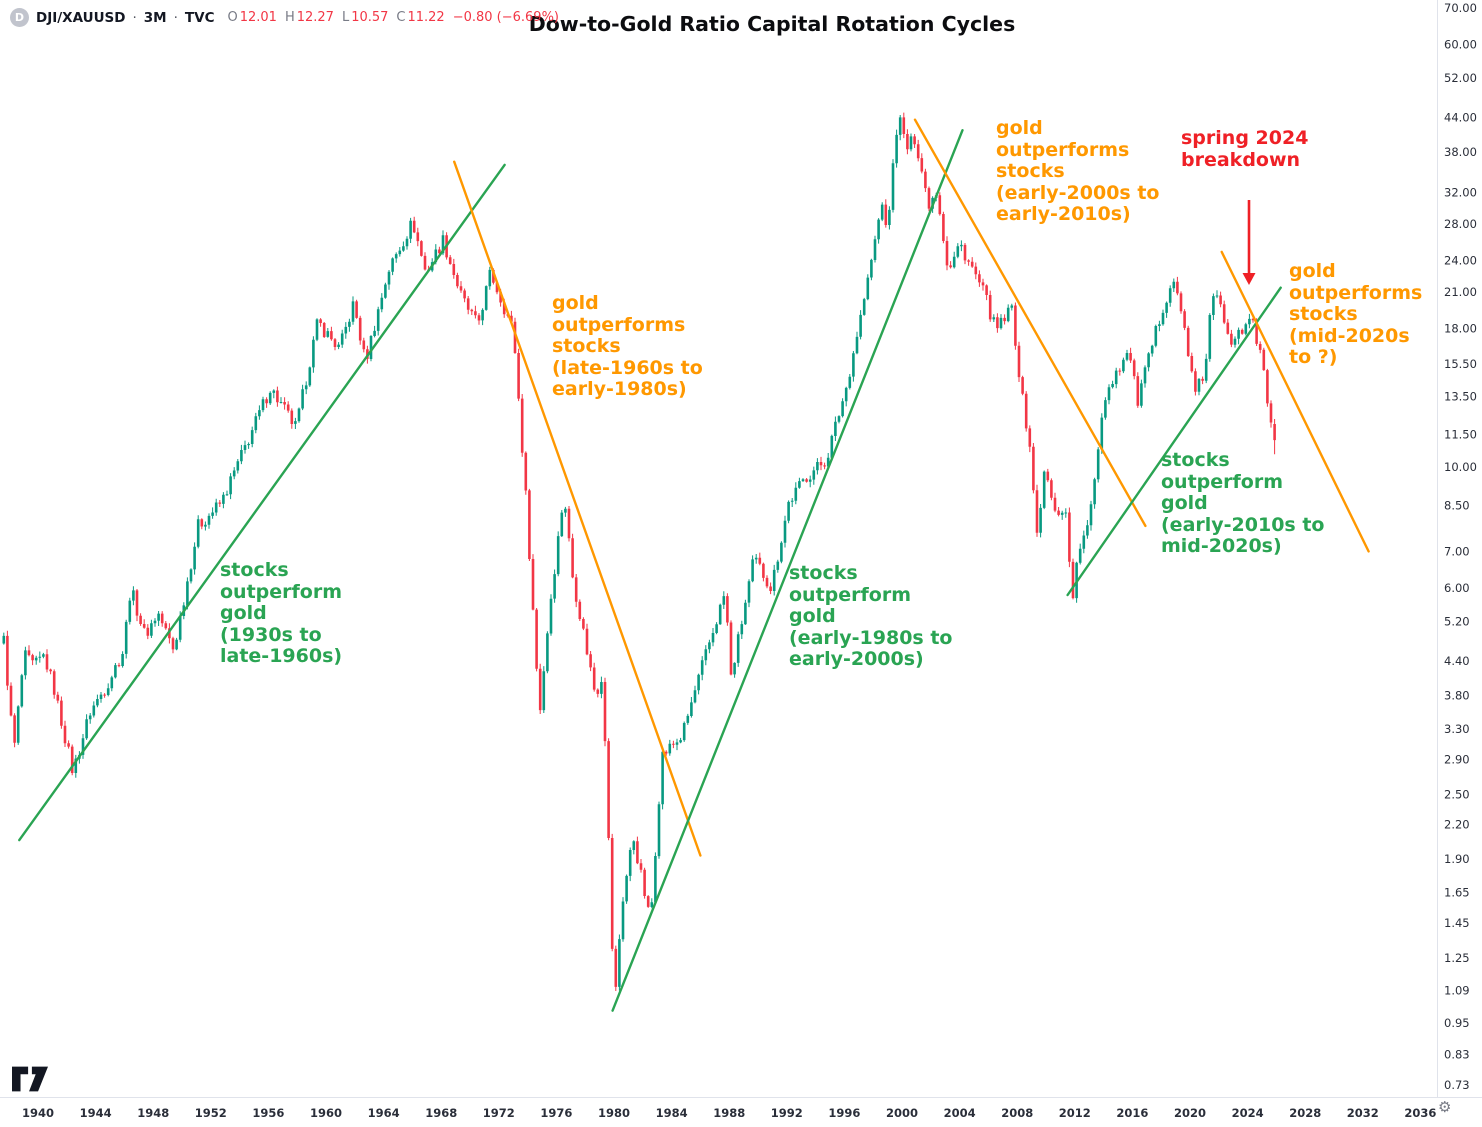 Image resolution: width=1482 pixels, height=1127 pixels. What do you see at coordinates (1460, 467) in the screenshot?
I see `price-axis-label: 10.00` at bounding box center [1460, 467].